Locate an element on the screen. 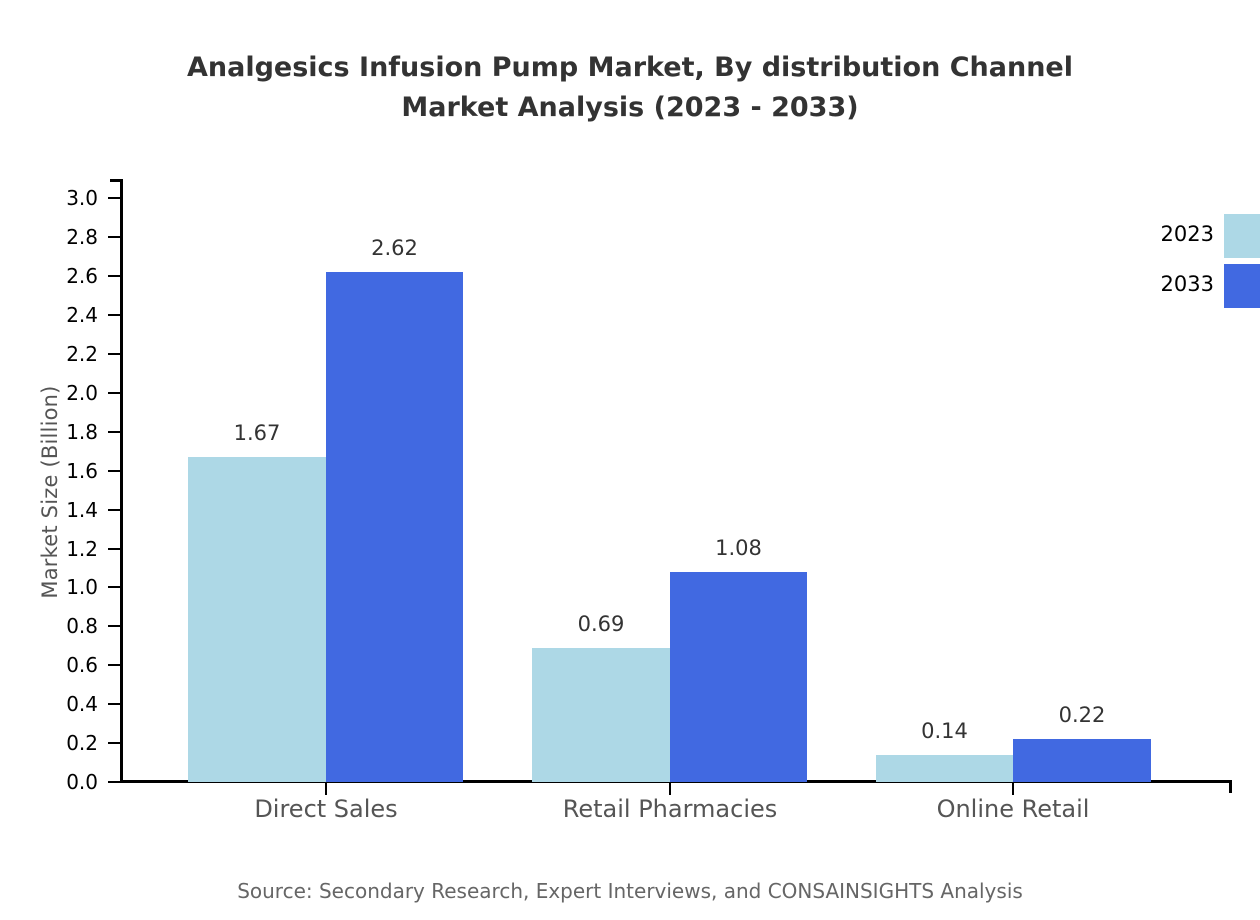  x-axis-end-cap is located at coordinates (1230, 786).